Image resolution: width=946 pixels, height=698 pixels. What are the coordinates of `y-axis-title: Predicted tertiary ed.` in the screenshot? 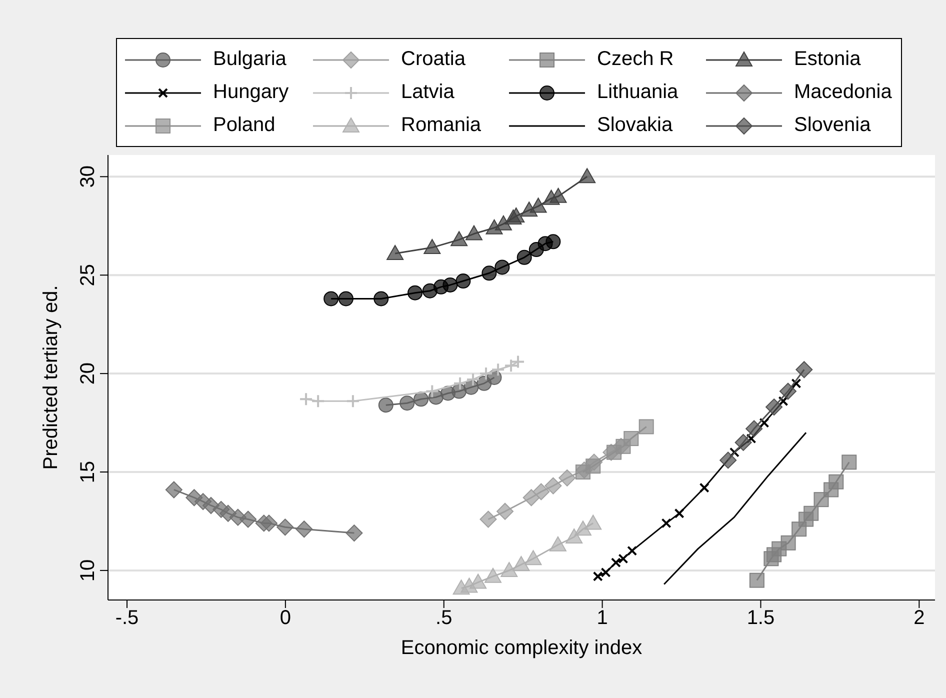 It's located at (51, 377).